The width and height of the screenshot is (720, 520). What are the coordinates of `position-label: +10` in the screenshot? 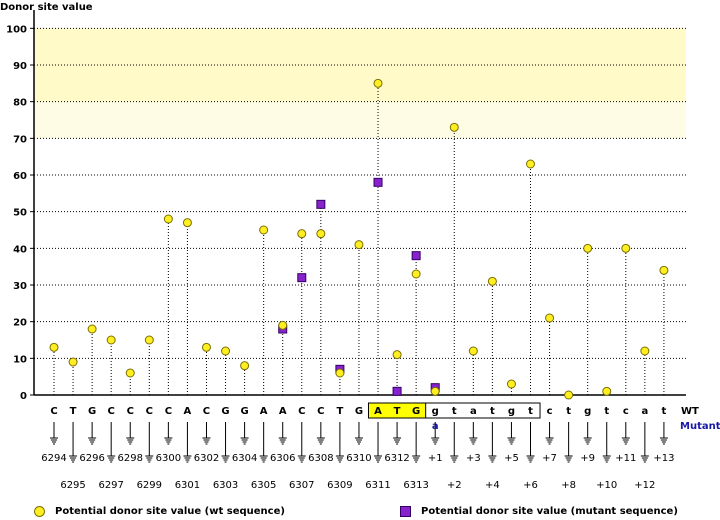 It's located at (606, 485).